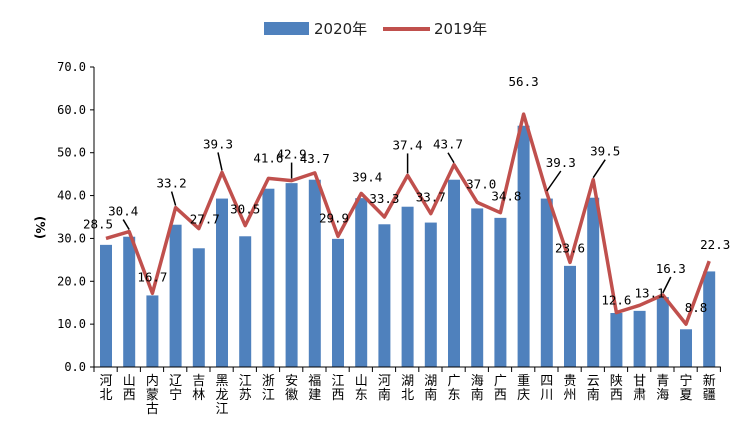 Image resolution: width=749 pixels, height=440 pixels. Describe the element at coordinates (172, 183) in the screenshot. I see `data-label: 33.2` at that location.